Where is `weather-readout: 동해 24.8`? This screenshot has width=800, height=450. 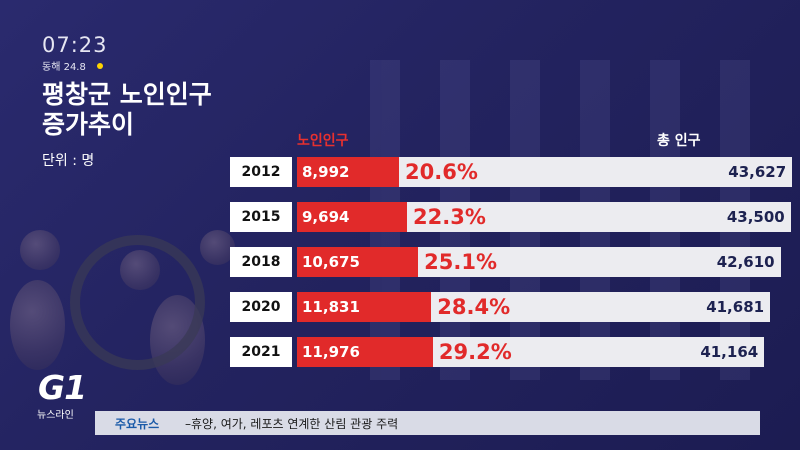 weather-readout: 동해 24.8 is located at coordinates (72, 65).